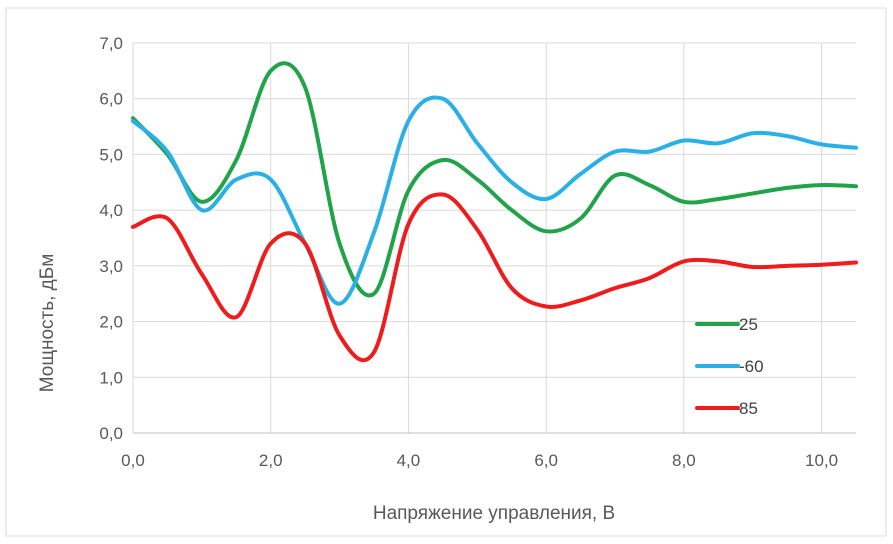  I want to click on x-tick-label: 4,0, so click(409, 460).